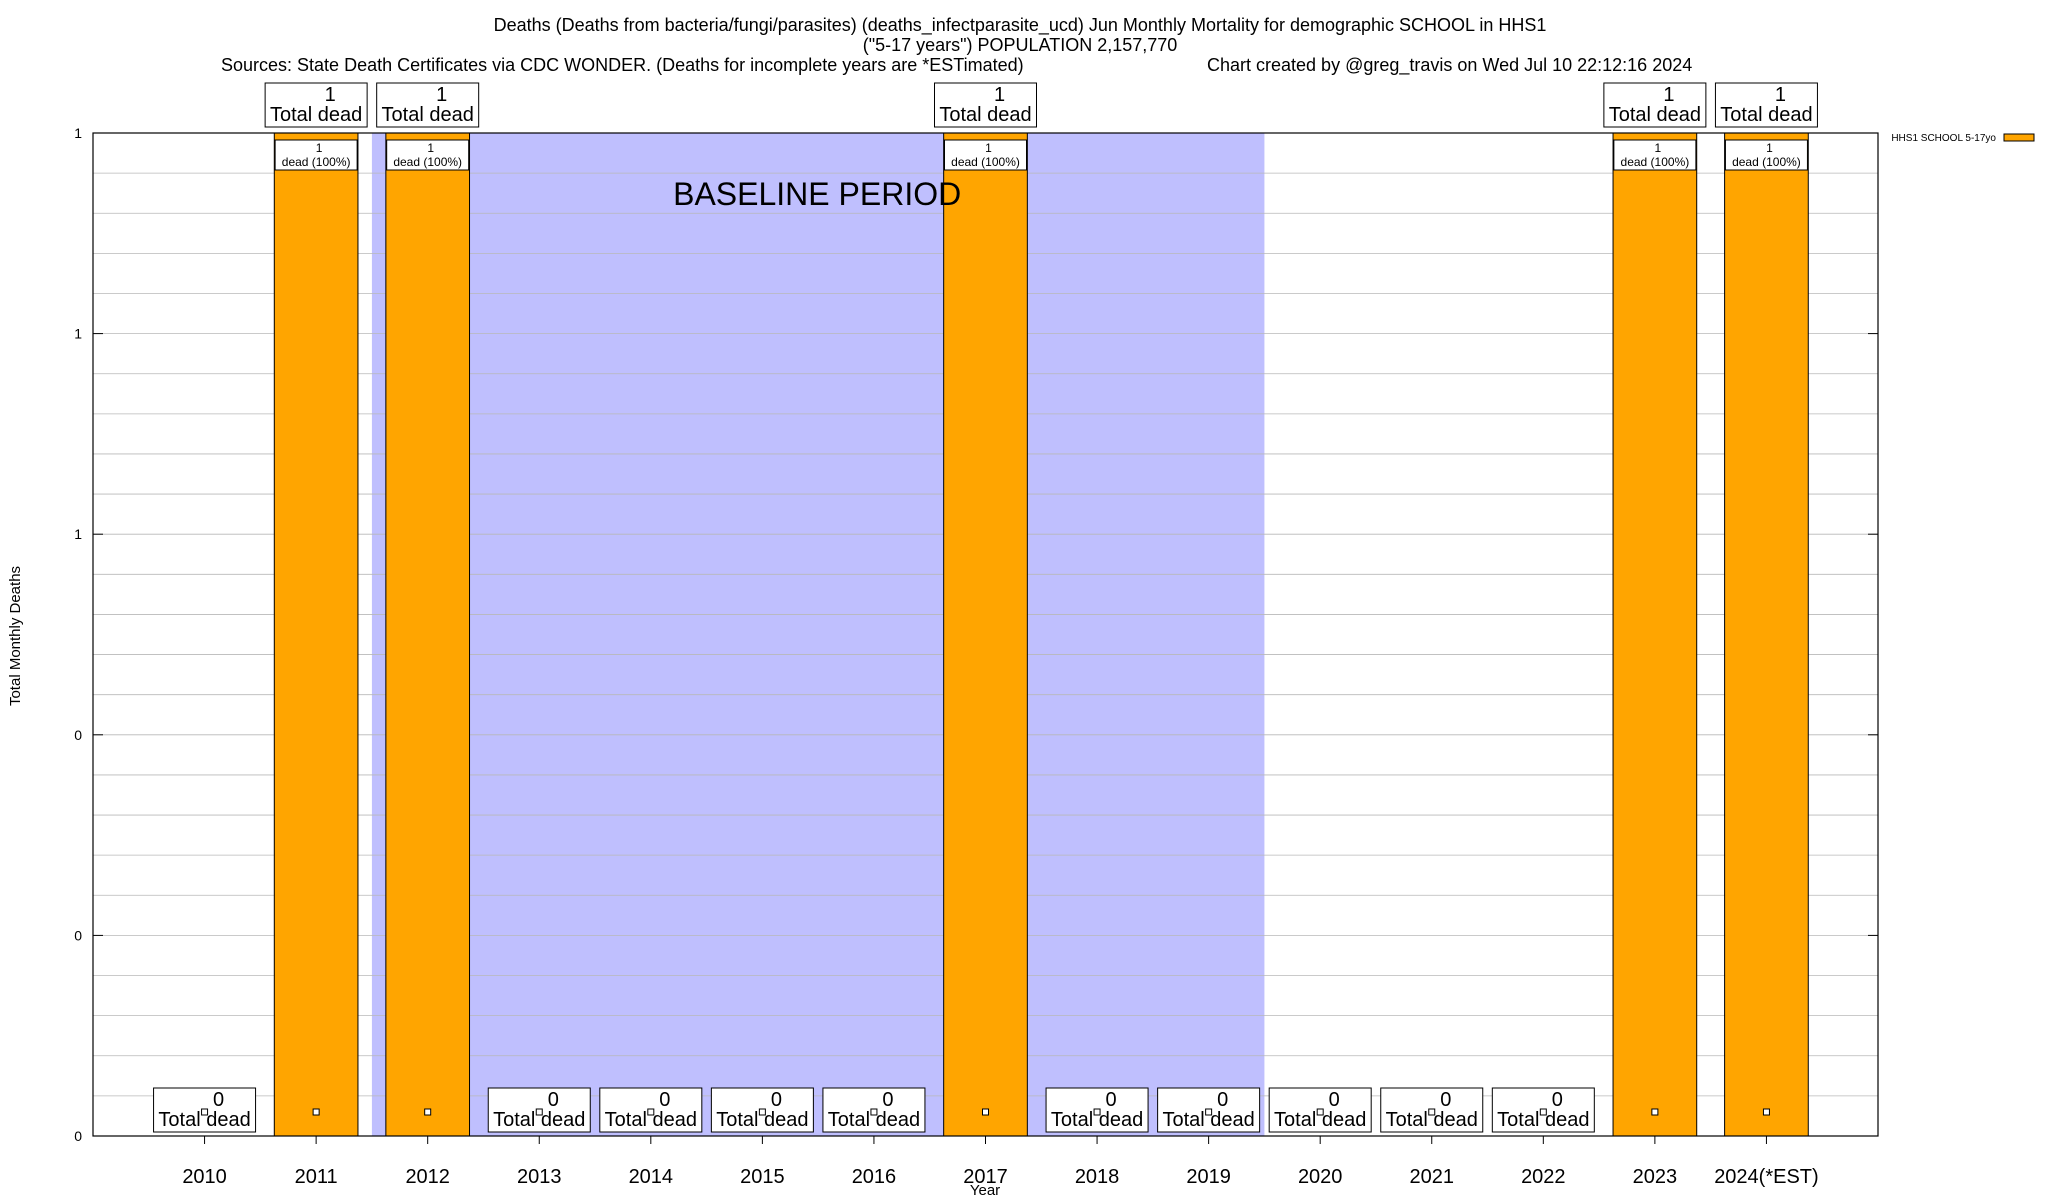 The height and width of the screenshot is (1200, 2048). I want to click on x-tick-label: 2014, so click(651, 1177).